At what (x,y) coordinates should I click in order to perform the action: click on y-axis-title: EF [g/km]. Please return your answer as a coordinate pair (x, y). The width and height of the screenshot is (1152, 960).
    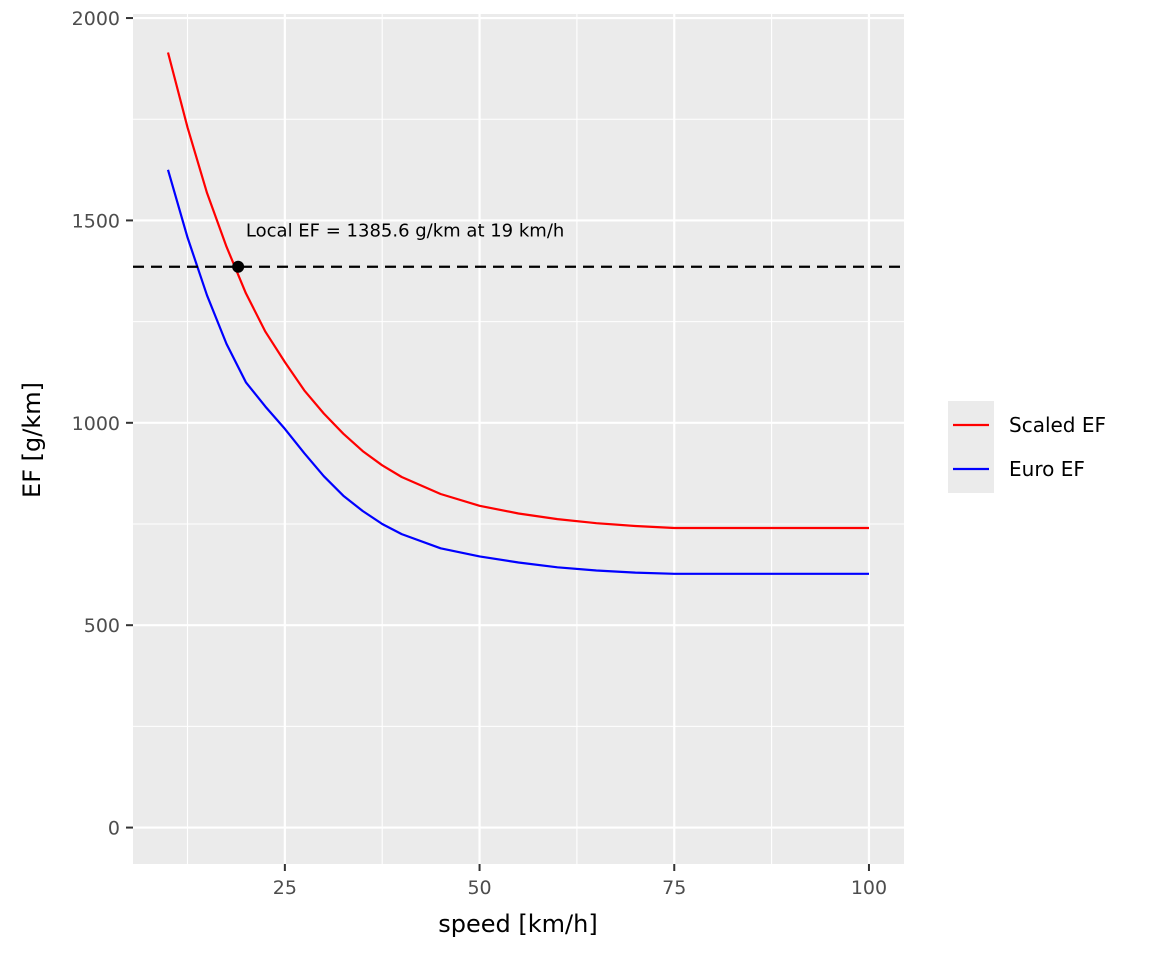
    Looking at the image, I should click on (32, 440).